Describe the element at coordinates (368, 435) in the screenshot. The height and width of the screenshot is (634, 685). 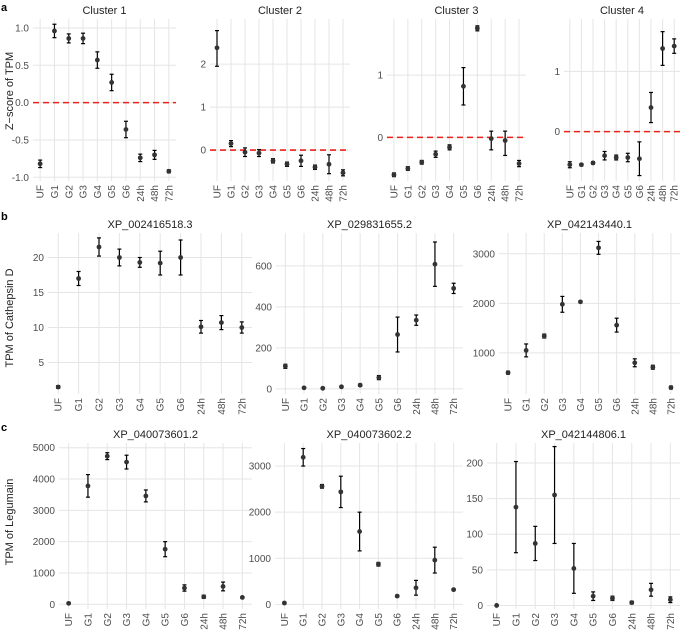
I see `plot-title: XP_040073602.2` at that location.